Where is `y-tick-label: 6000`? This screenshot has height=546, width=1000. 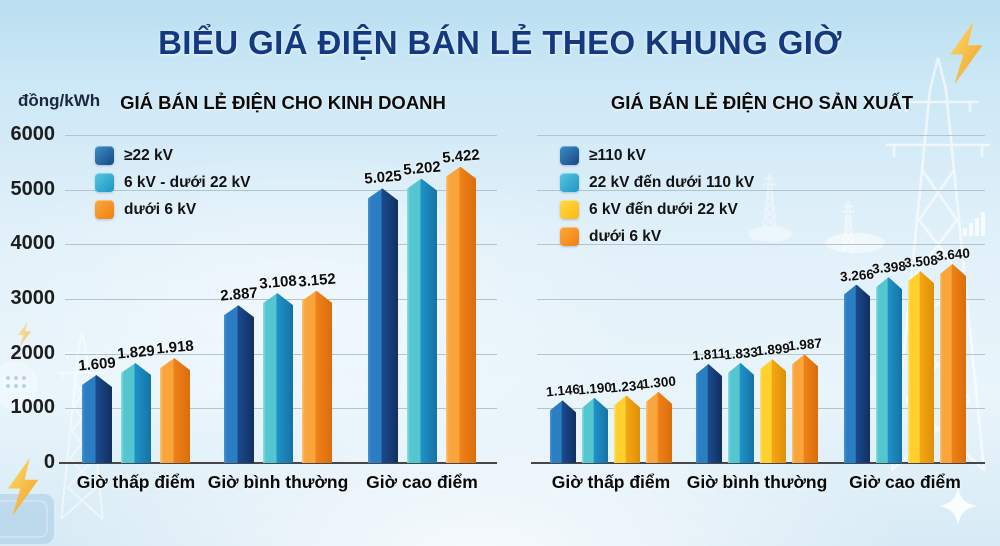
y-tick-label: 6000 is located at coordinates (33, 134).